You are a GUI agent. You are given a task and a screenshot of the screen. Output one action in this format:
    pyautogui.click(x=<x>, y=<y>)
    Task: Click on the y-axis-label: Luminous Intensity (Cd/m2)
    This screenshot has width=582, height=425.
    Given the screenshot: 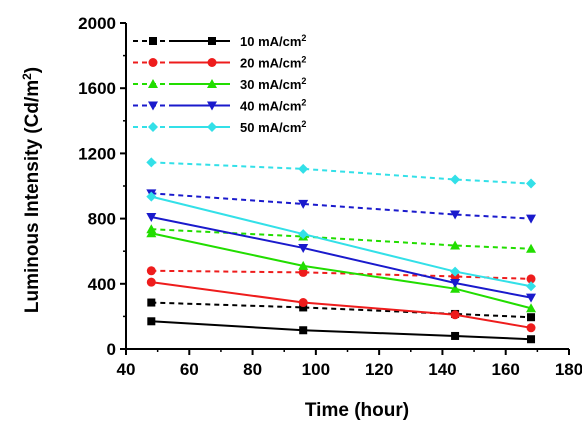 What is the action you would take?
    pyautogui.click(x=31, y=190)
    